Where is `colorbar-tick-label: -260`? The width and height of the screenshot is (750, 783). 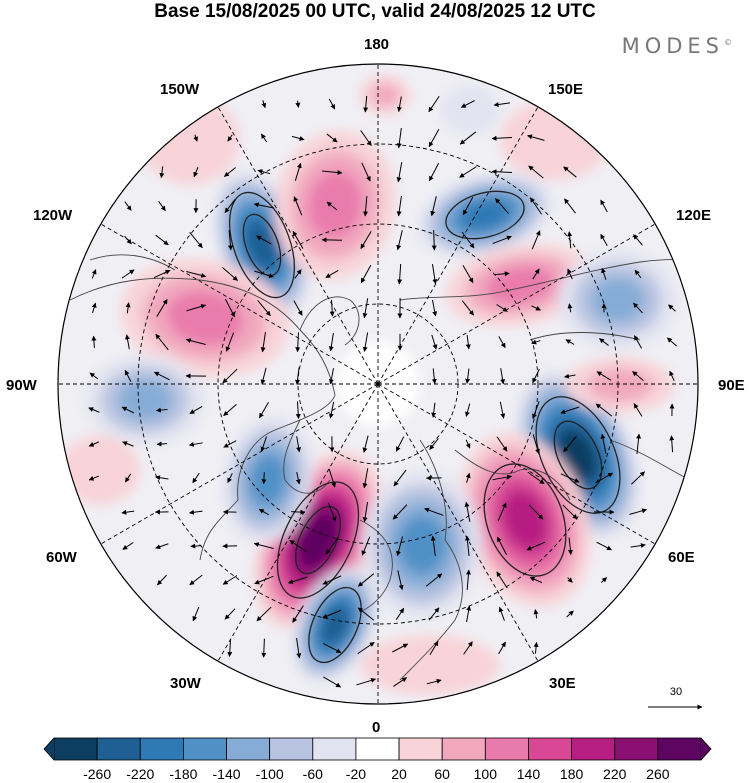 colorbar-tick-label: -260 is located at coordinates (97, 774).